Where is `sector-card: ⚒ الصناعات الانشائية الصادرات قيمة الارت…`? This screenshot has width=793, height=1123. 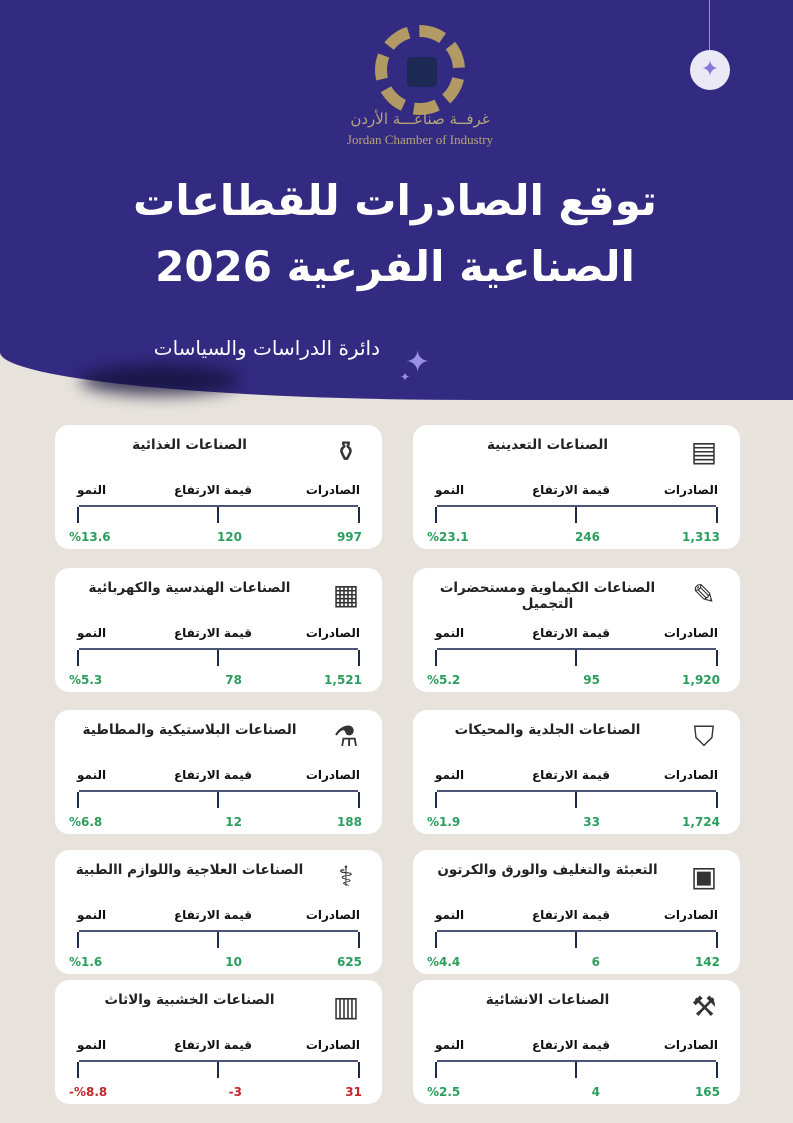 sector-card: ⚒ الصناعات الانشائية الصادرات قيمة الارت… is located at coordinates (576, 1042).